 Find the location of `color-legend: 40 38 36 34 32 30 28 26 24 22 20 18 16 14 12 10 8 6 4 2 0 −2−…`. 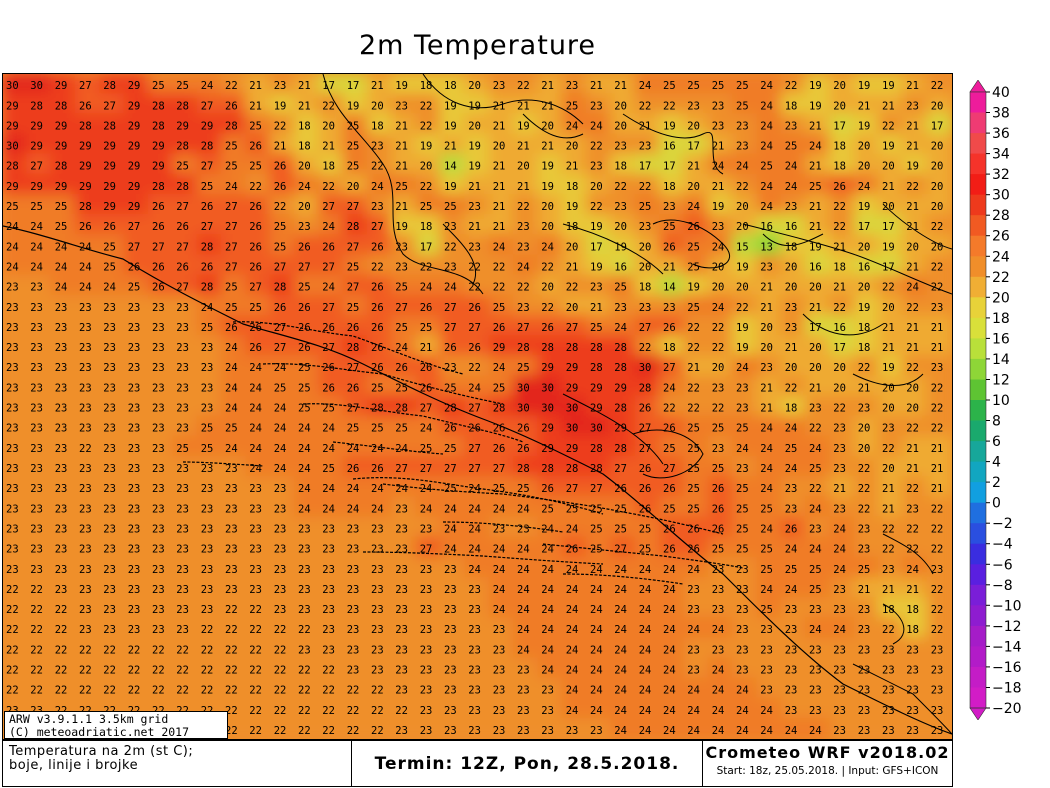

color-legend: 40 38 36 34 32 30 28 26 24 22 20 18 16 14 12 10 8 6 4 2 0 −2−… is located at coordinates (1005, 400).